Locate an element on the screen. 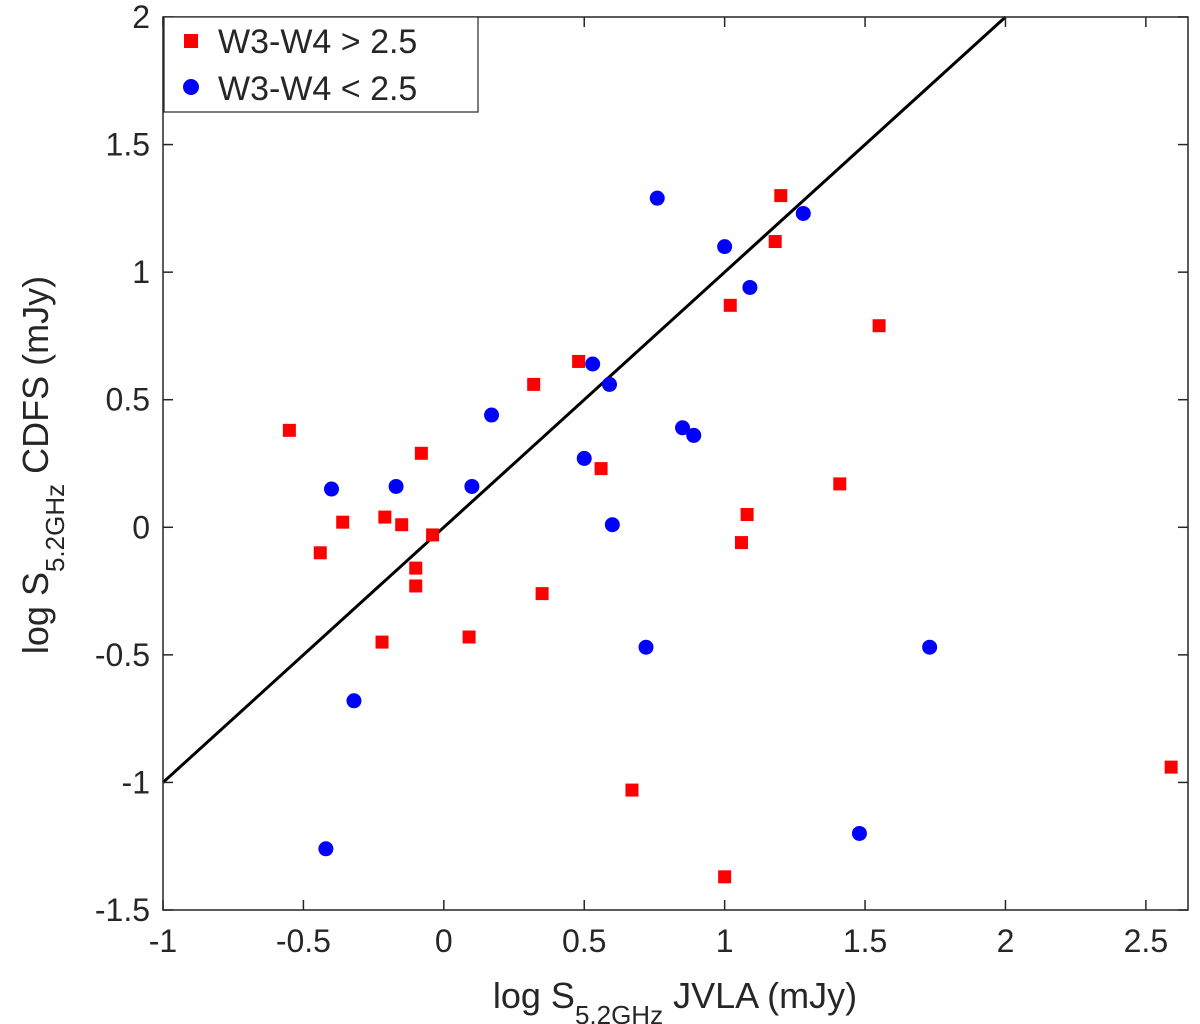 The width and height of the screenshot is (1200, 1024). y-tick-label: -1 is located at coordinates (136, 782).